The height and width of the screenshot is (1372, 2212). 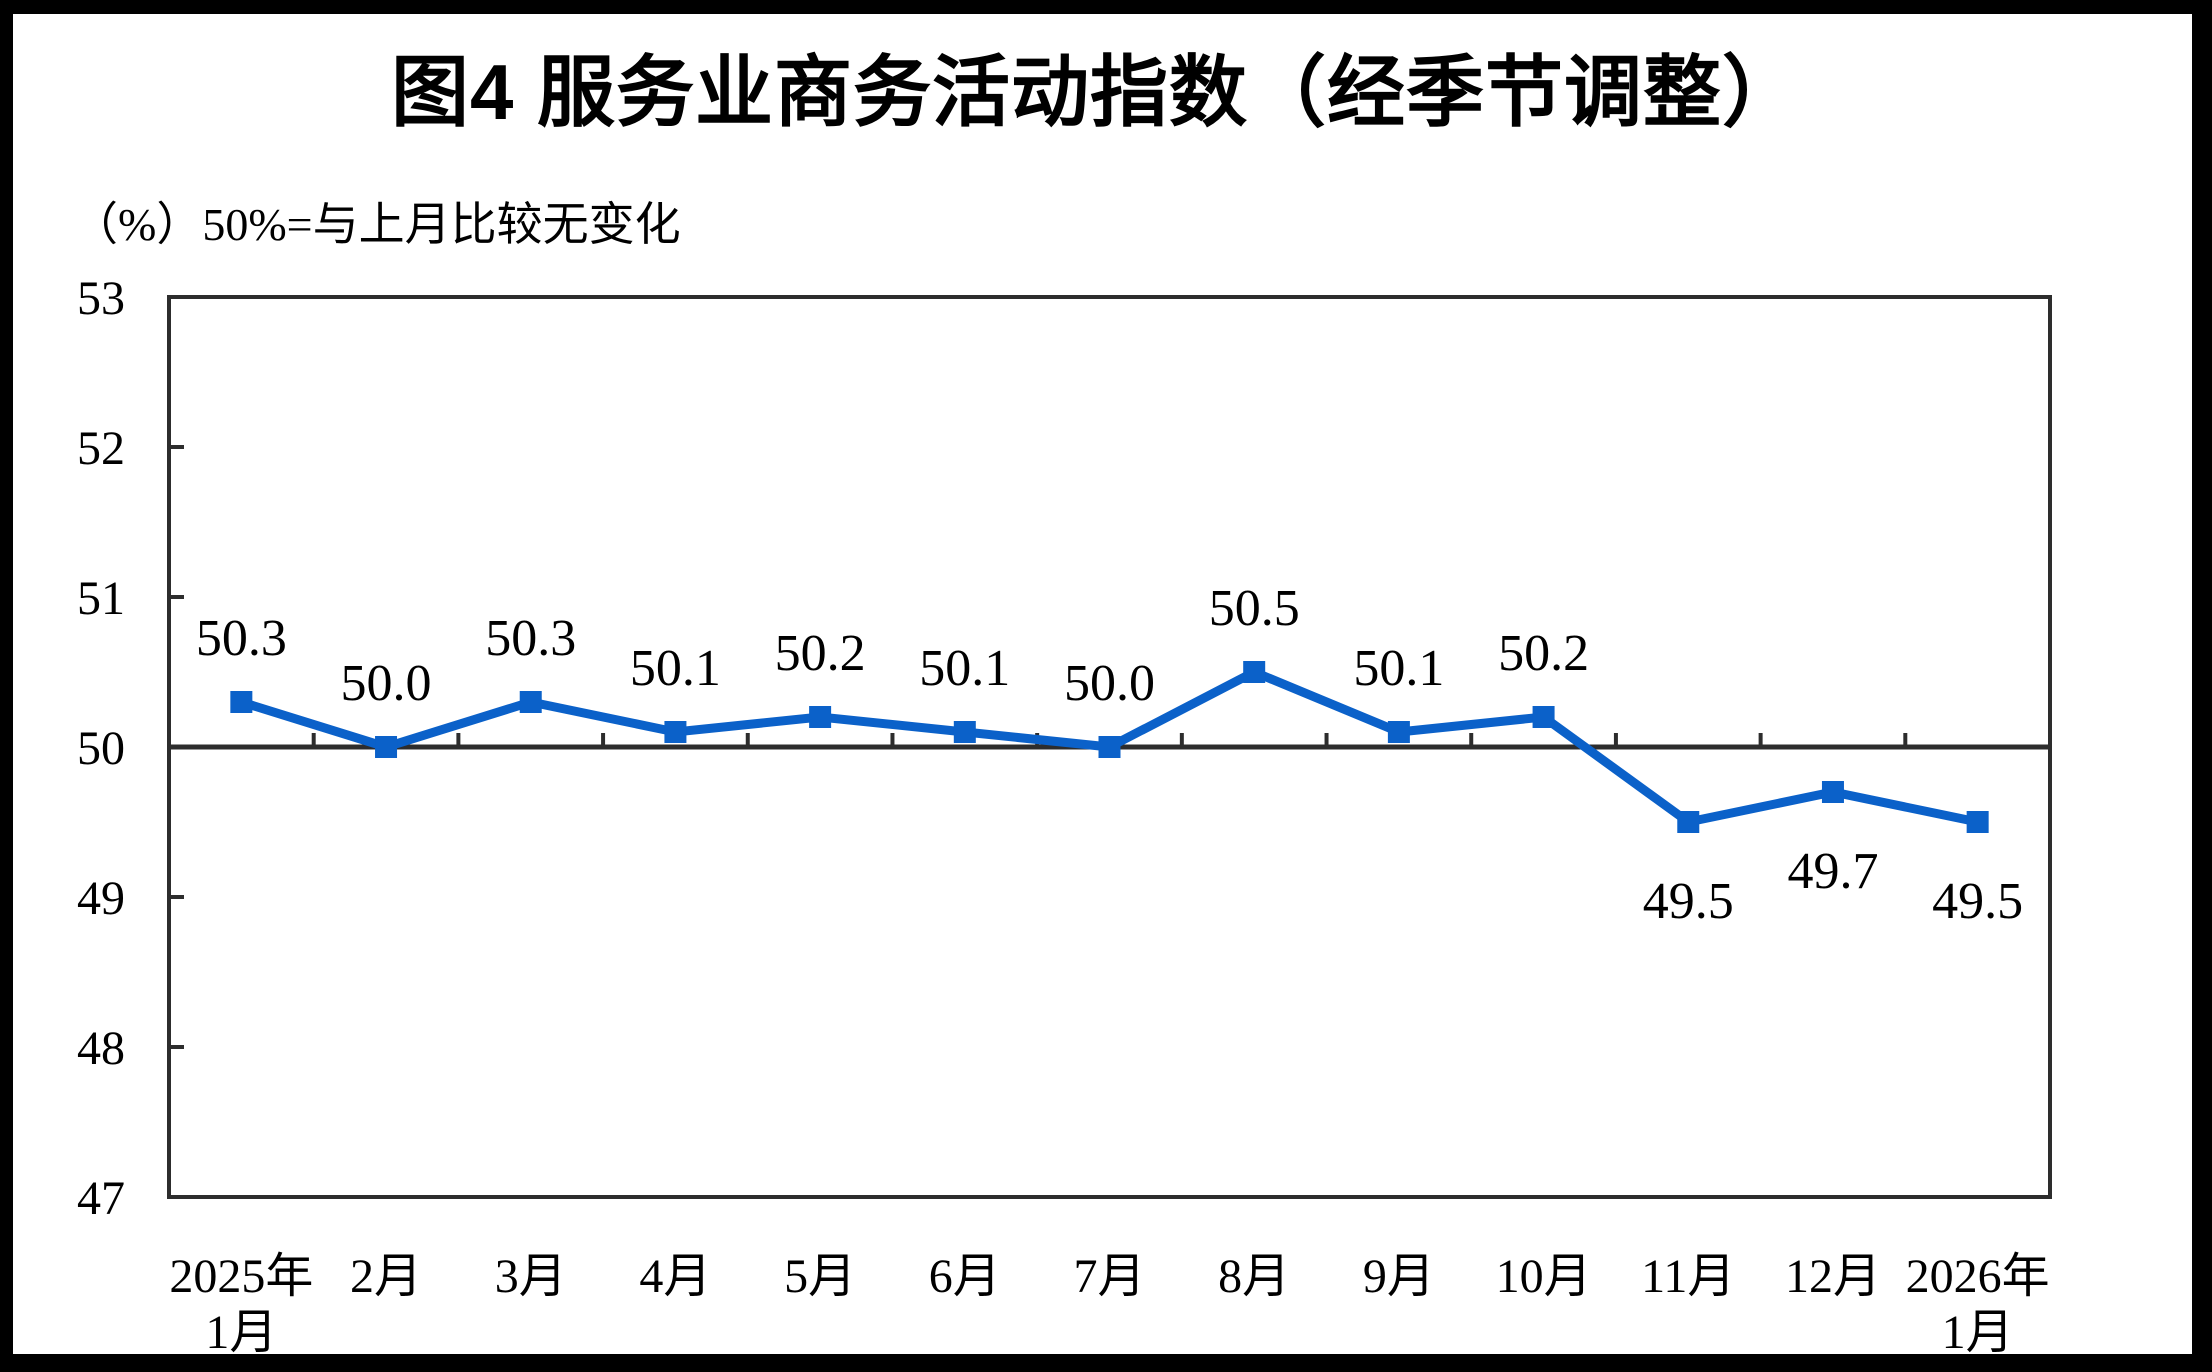 I want to click on x-axis-tick-label: 11月, so click(x=1688, y=1276).